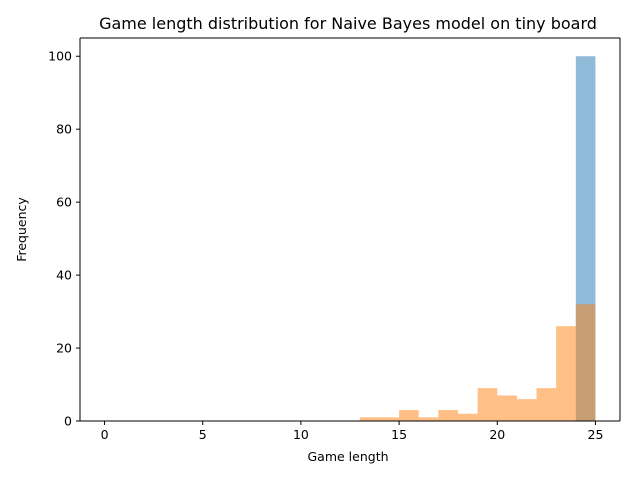 The image size is (640, 480). What do you see at coordinates (68, 421) in the screenshot?
I see `y-tick-label: 0` at bounding box center [68, 421].